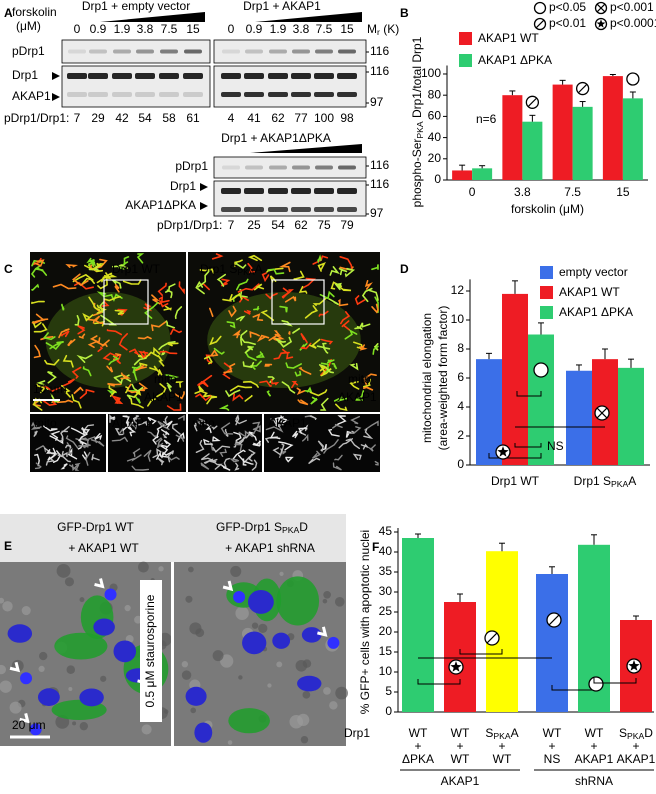  I want to click on panel-label: D, so click(404, 269).